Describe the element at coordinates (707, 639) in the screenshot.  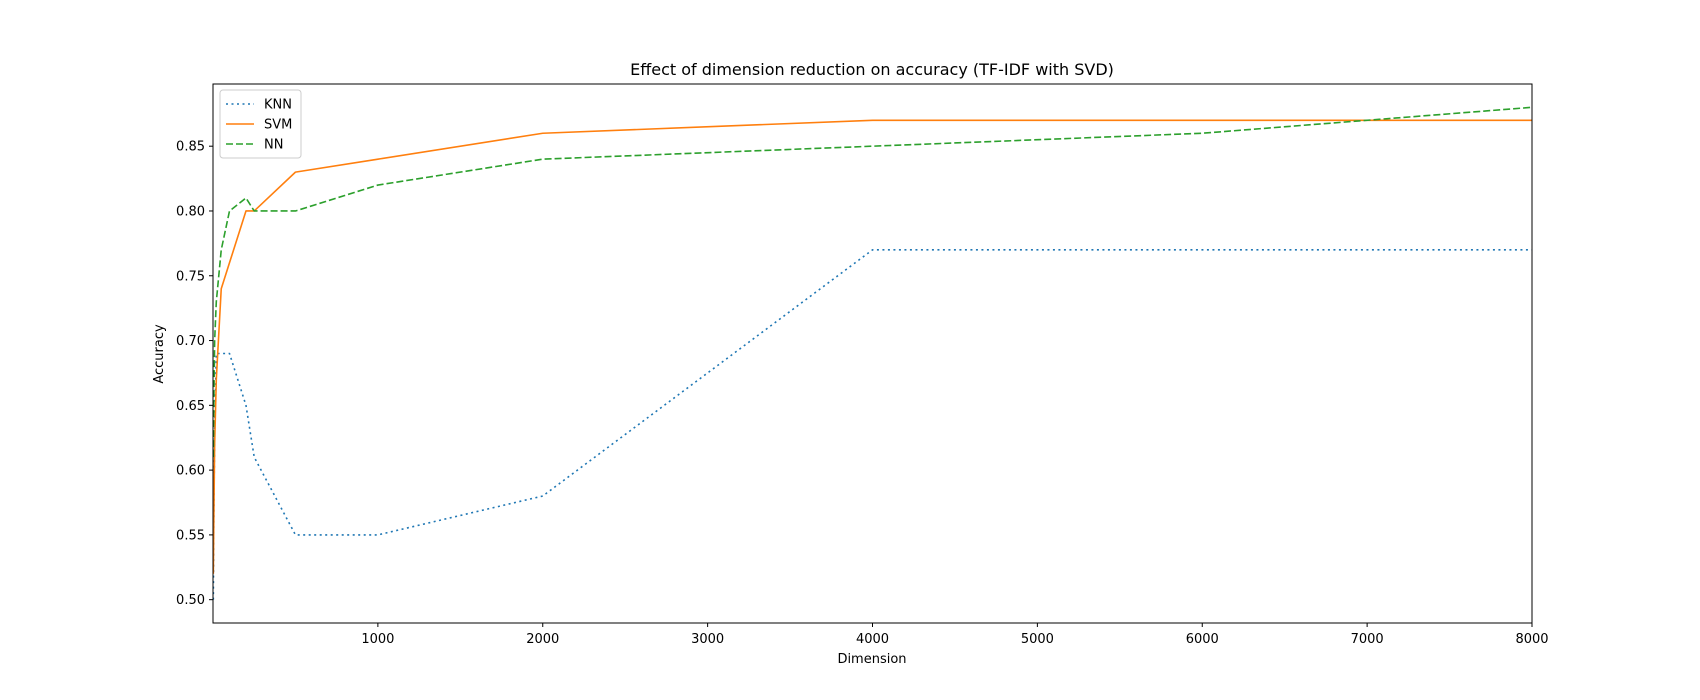
I see `x-tick-label: 3000` at that location.